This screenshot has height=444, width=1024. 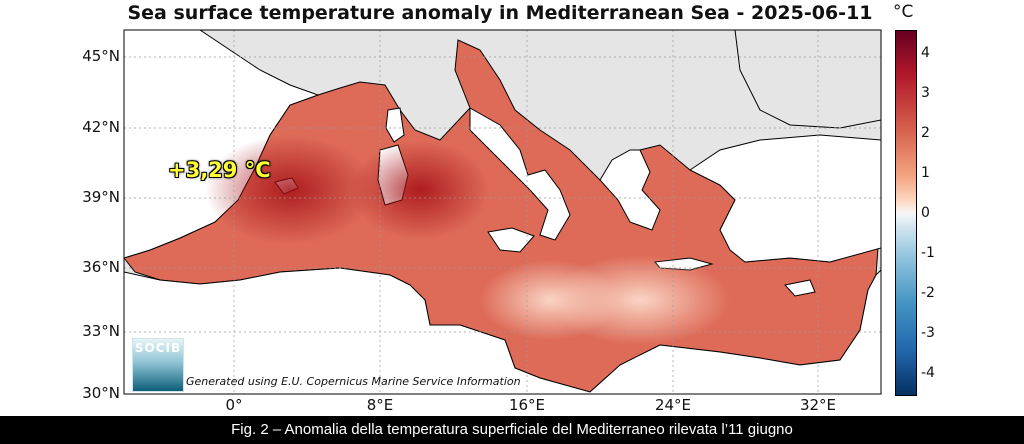 I want to click on cyprus-land, so click(x=800, y=288).